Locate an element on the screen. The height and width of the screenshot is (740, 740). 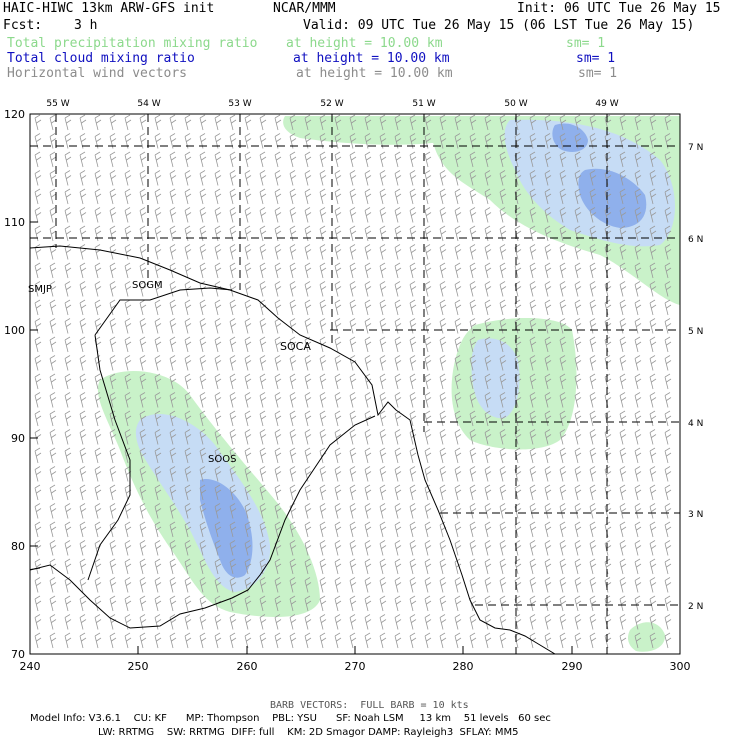
center-label: NCAR/MMM is located at coordinates (304, 8).